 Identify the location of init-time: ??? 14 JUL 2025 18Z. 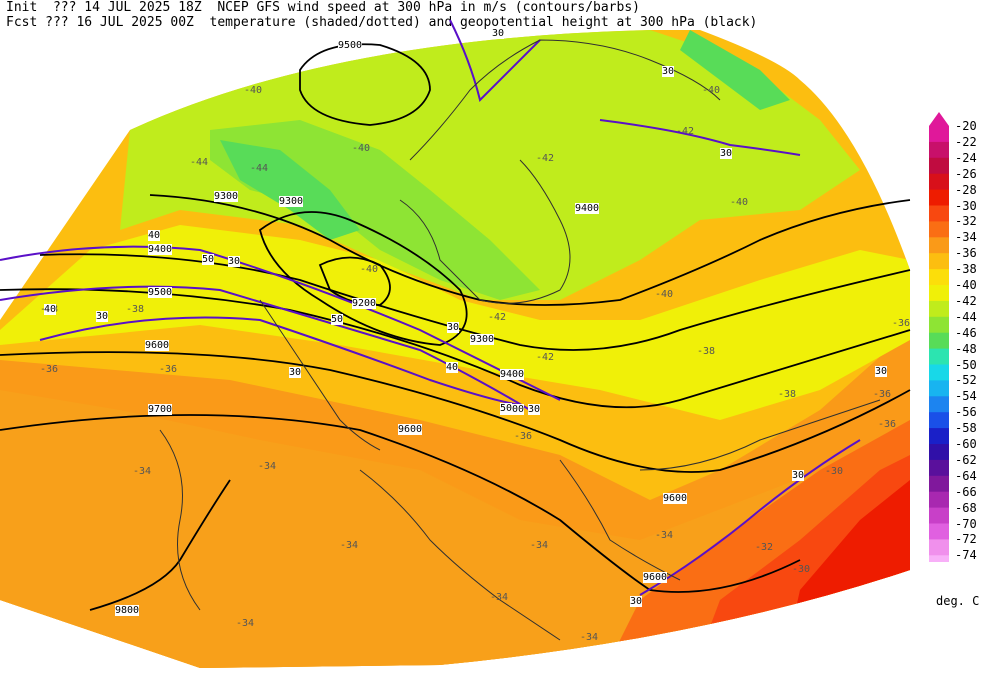
(127, 7).